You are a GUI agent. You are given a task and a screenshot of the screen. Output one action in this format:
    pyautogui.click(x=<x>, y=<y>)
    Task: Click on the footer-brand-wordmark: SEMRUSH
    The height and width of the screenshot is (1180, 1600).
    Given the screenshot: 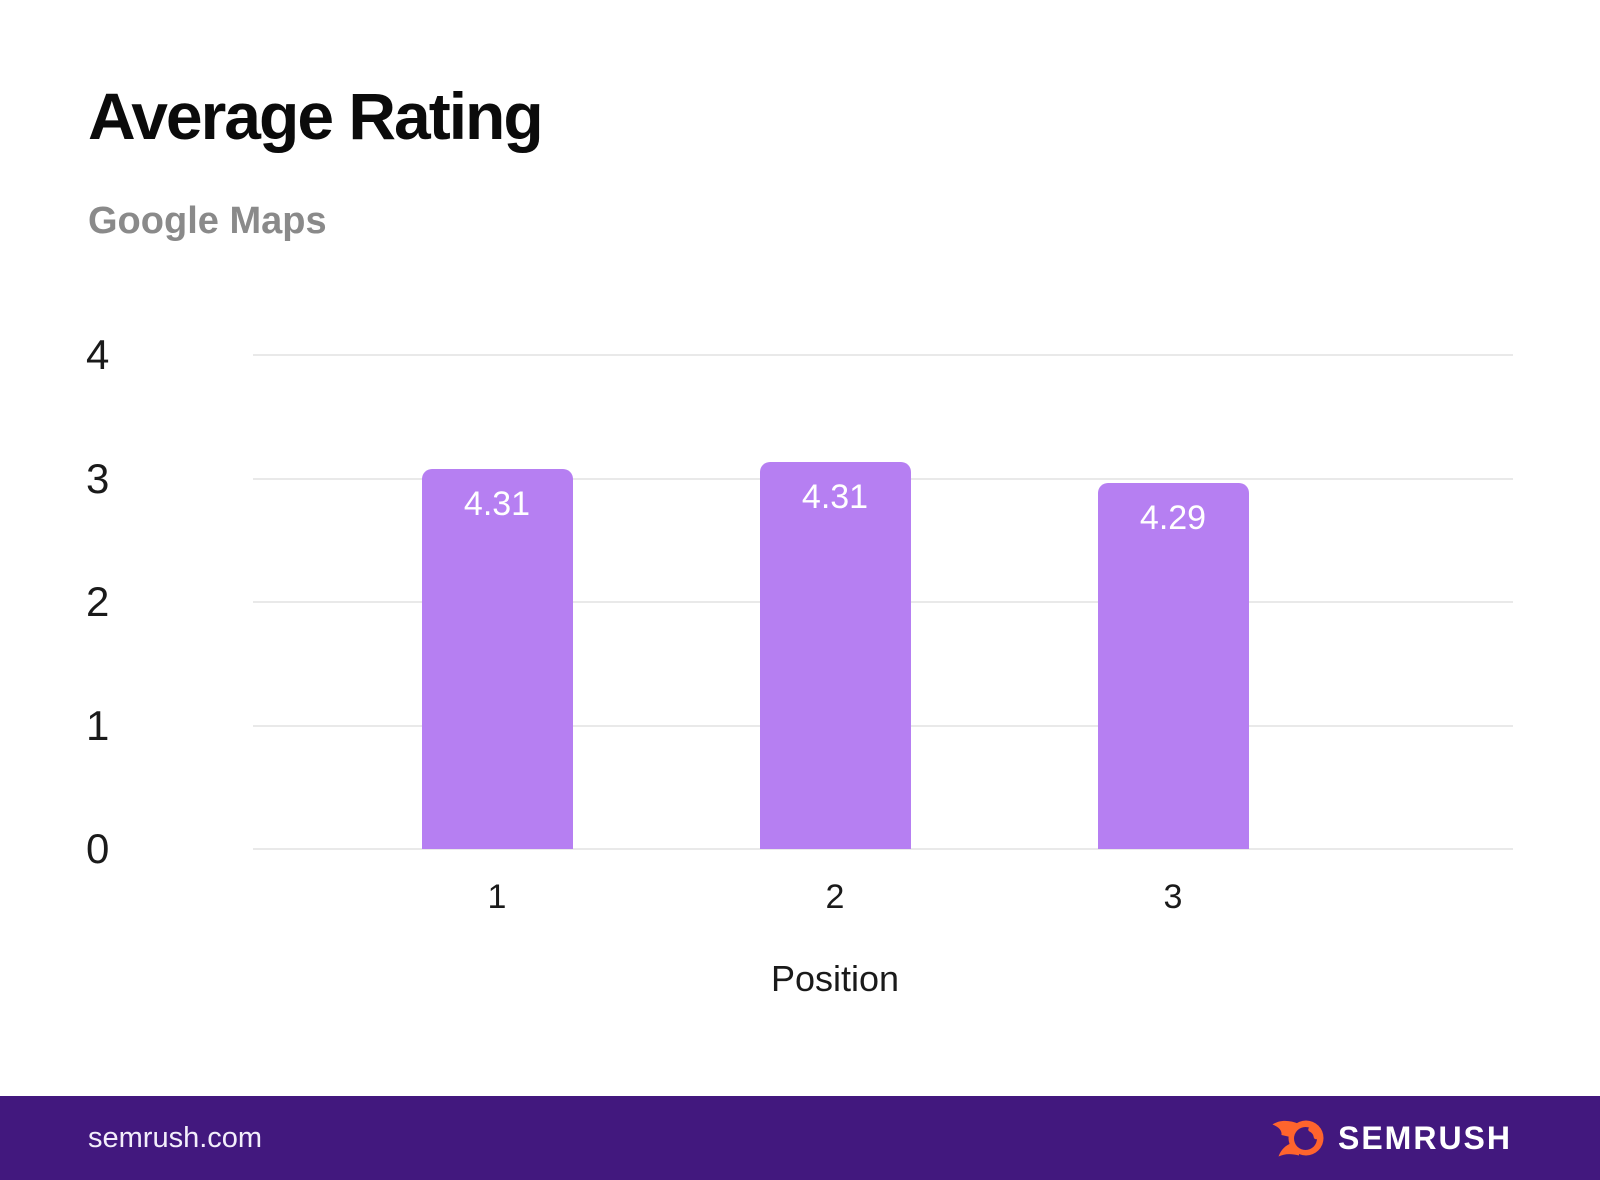 What is the action you would take?
    pyautogui.click(x=1424, y=1137)
    